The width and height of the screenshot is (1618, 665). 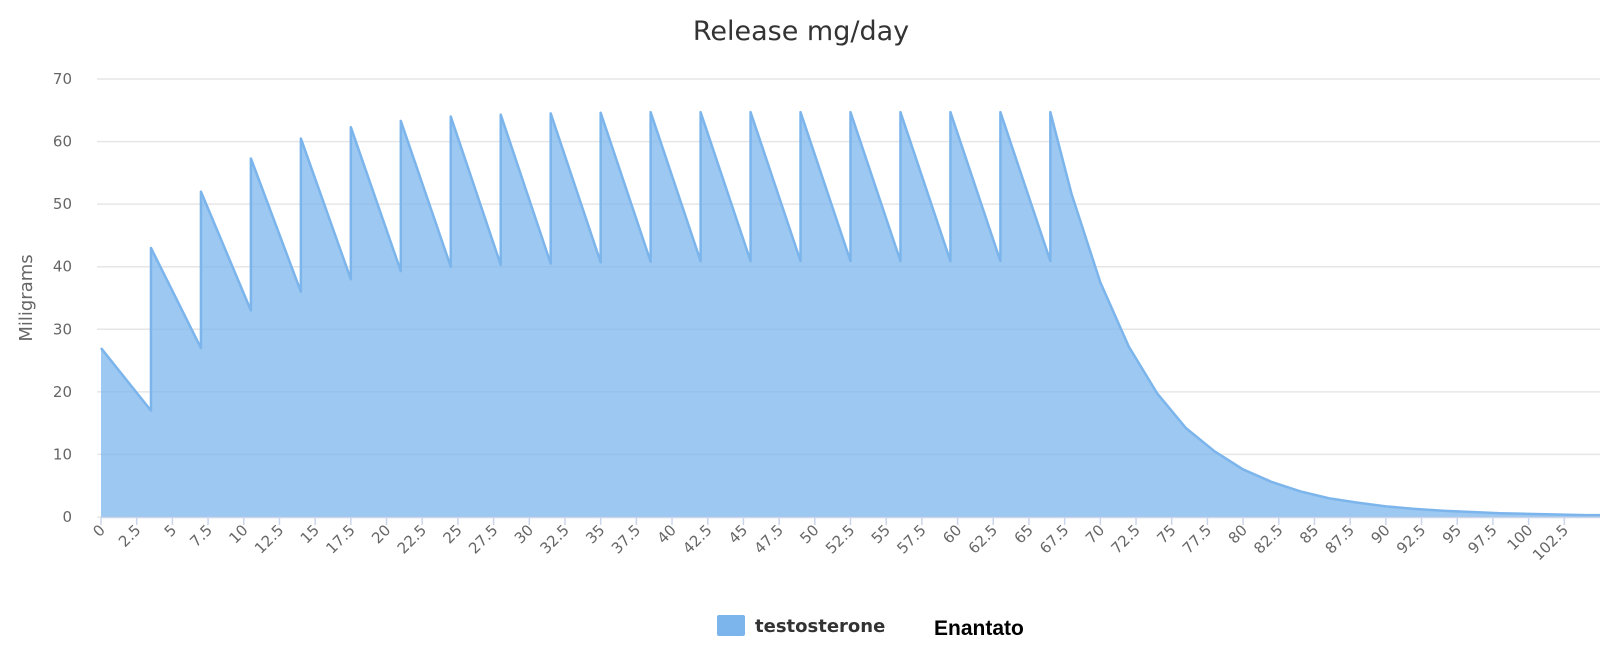 What do you see at coordinates (769, 539) in the screenshot?
I see `x-tick-label: 47.5` at bounding box center [769, 539].